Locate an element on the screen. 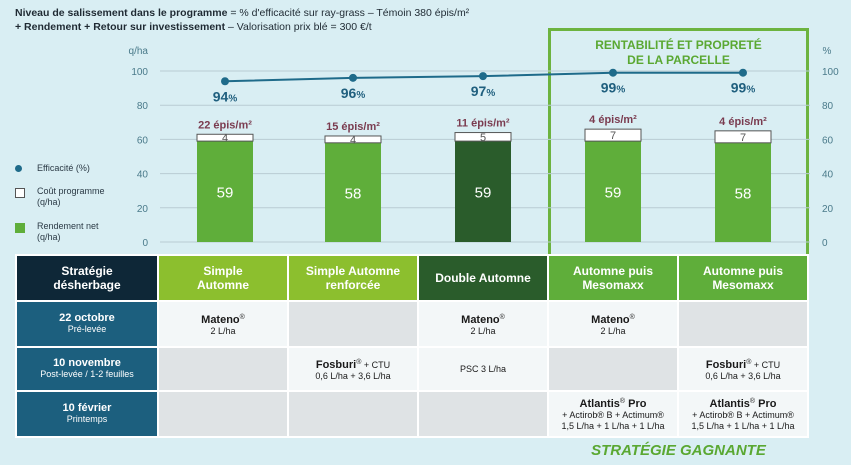  cell-extra: Pro is located at coordinates (636, 404).